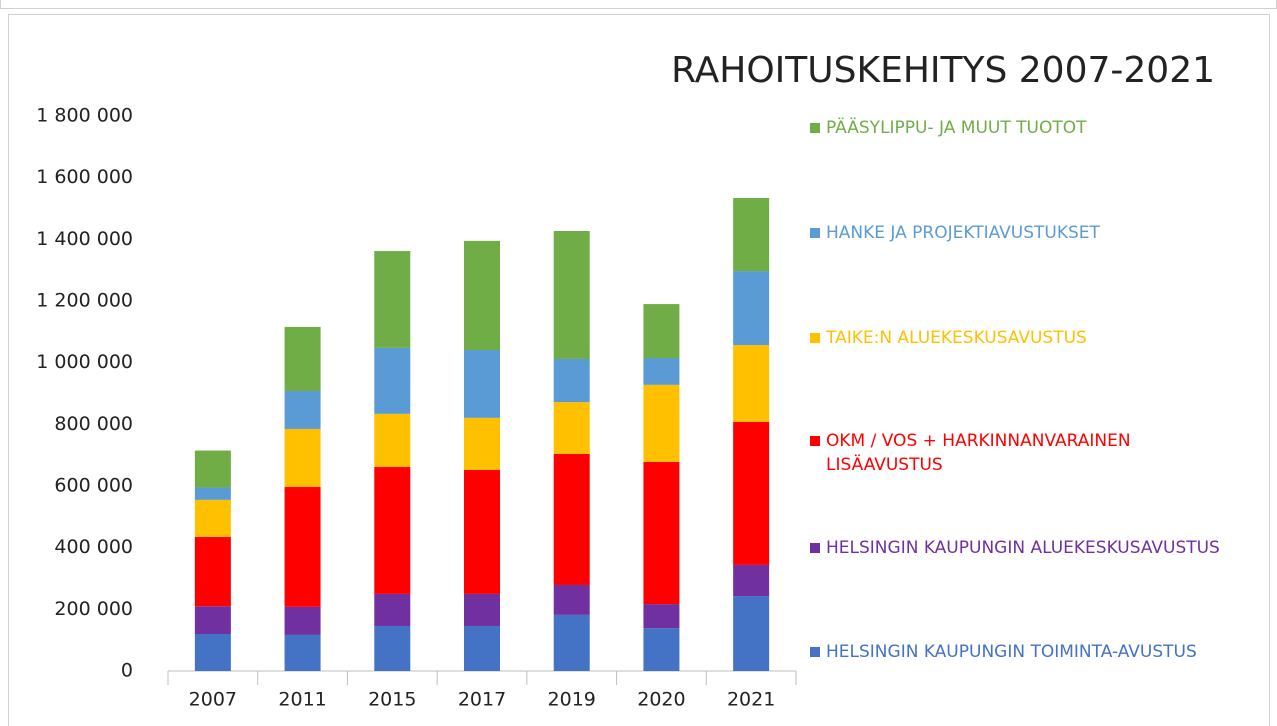 Image resolution: width=1277 pixels, height=726 pixels. Describe the element at coordinates (1011, 652) in the screenshot. I see `legend-label: HELSINGIN KAUPUNGIN TOIMINTA-AVUSTUS` at that location.